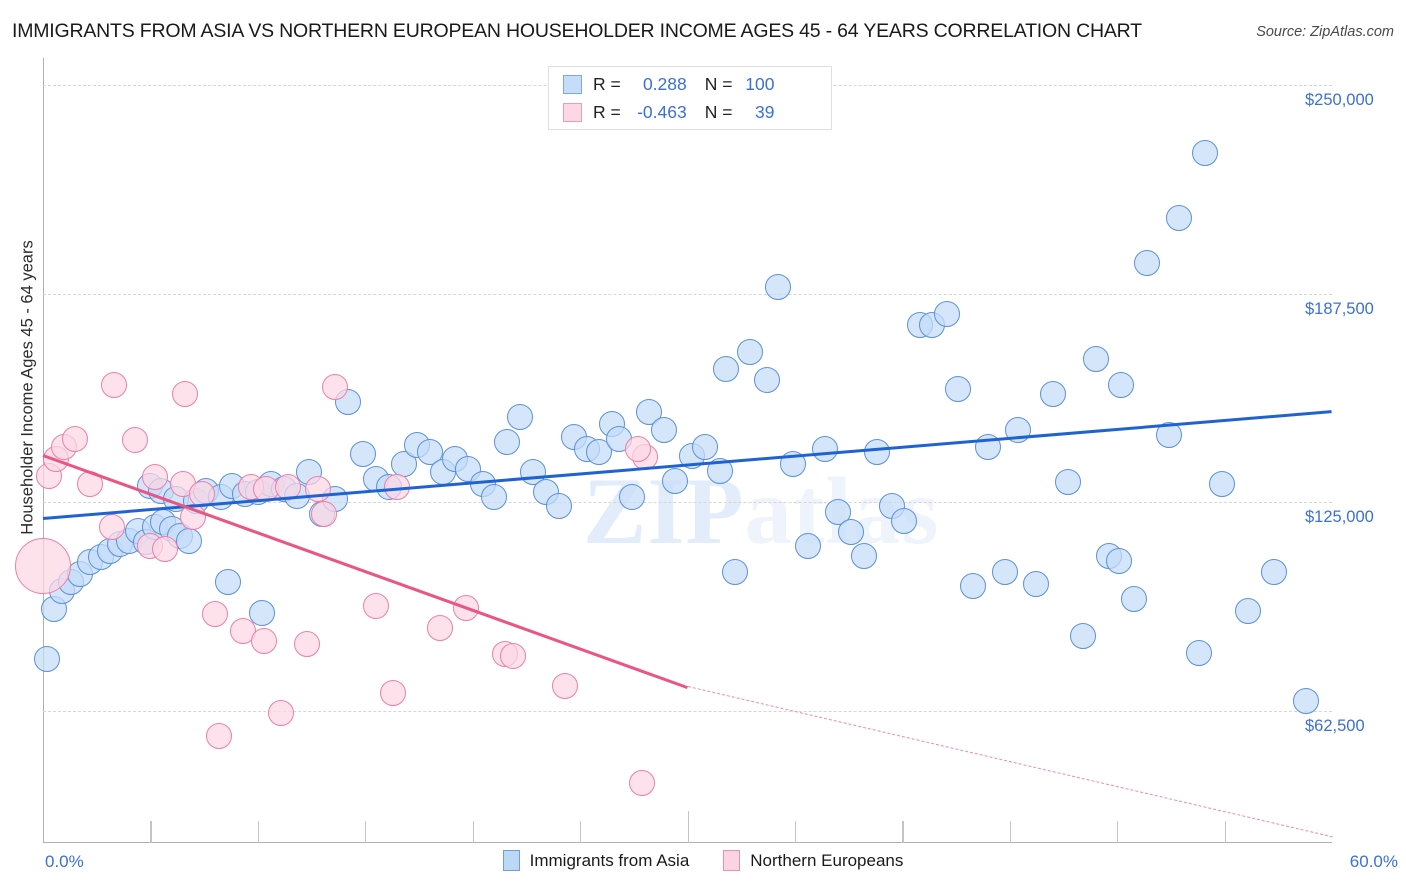 Image resolution: width=1406 pixels, height=892 pixels. I want to click on series-legend-item-asia: Immigrants from Asia, so click(596, 860).